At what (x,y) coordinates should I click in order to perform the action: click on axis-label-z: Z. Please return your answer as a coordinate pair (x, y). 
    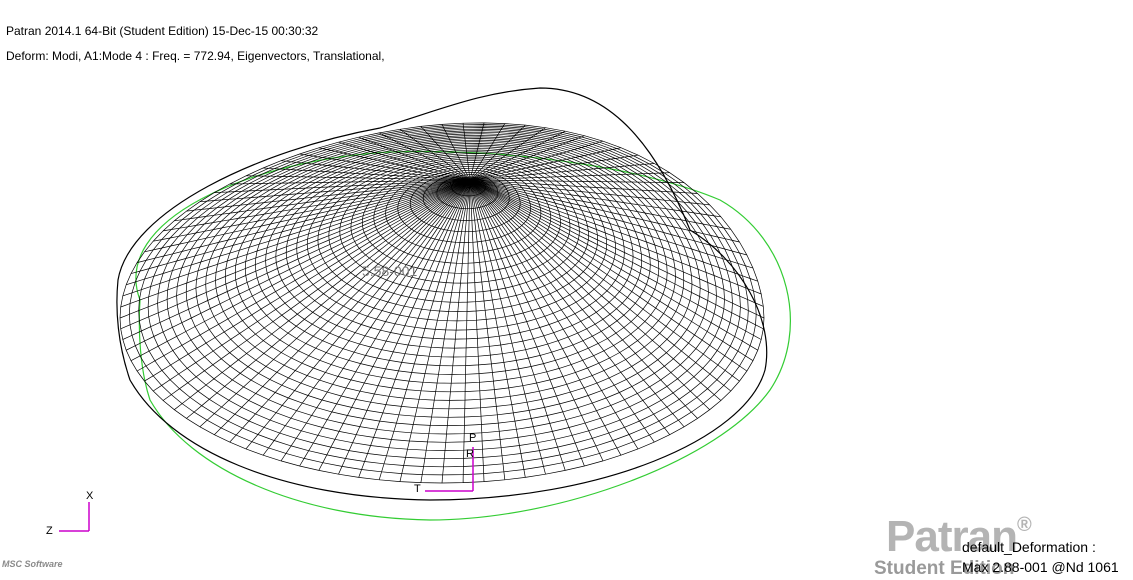
    Looking at the image, I should click on (49, 531).